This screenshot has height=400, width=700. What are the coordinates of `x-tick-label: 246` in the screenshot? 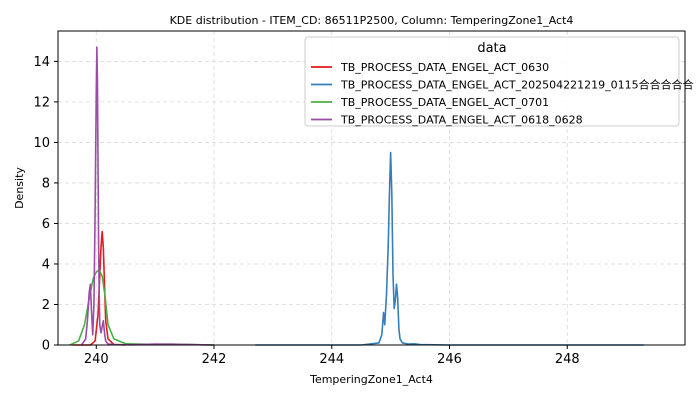 It's located at (449, 359).